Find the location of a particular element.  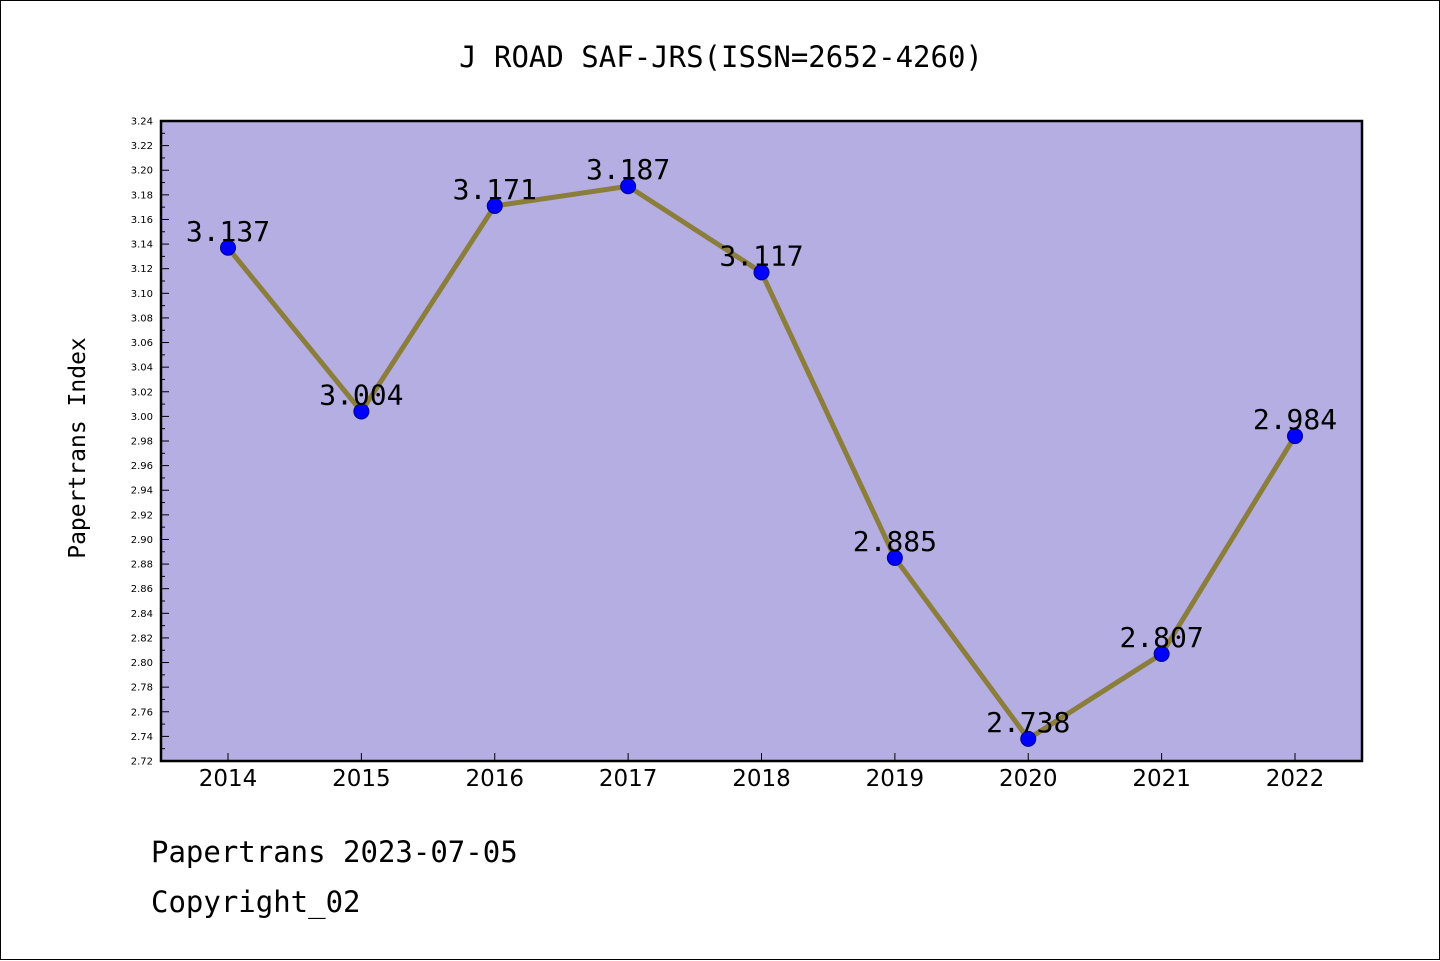

data-label: 3.187 is located at coordinates (628, 169).